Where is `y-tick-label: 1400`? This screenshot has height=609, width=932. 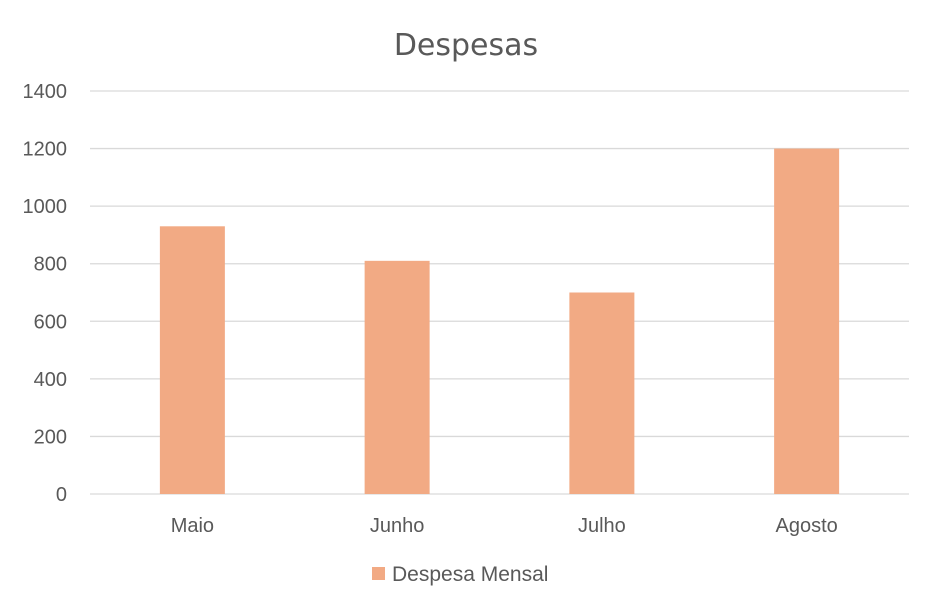 y-tick-label: 1400 is located at coordinates (45, 92).